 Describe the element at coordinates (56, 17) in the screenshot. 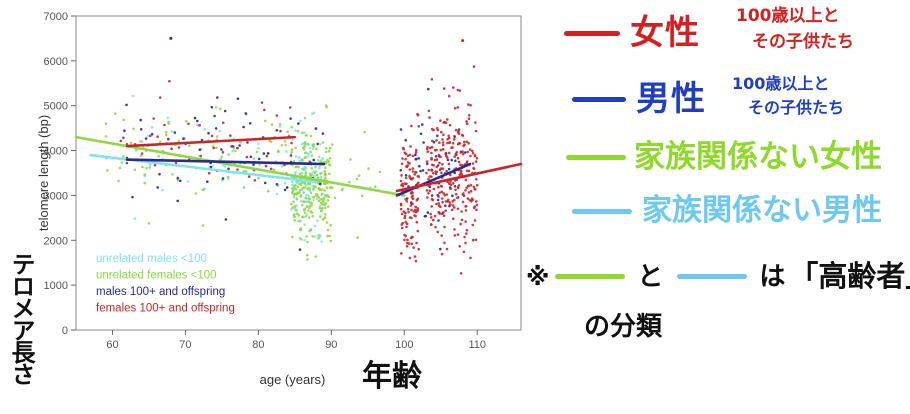

I see `y-tick-label: 7000` at that location.